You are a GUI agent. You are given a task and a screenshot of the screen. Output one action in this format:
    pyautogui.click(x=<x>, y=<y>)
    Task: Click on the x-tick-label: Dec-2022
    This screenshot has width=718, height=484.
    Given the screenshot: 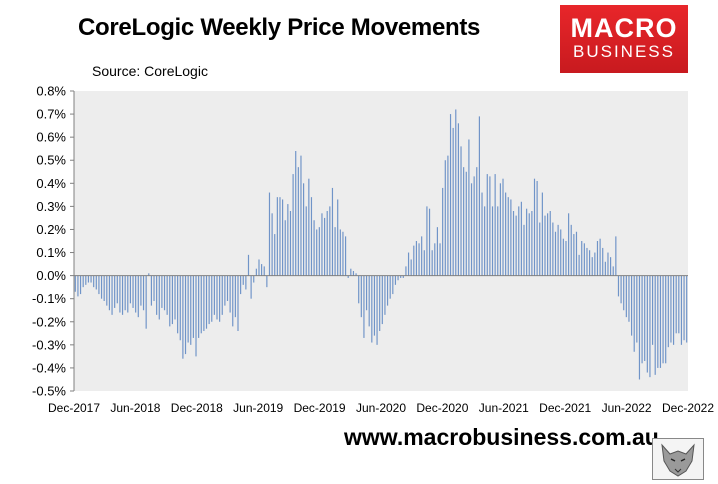 What is the action you would take?
    pyautogui.click(x=688, y=408)
    